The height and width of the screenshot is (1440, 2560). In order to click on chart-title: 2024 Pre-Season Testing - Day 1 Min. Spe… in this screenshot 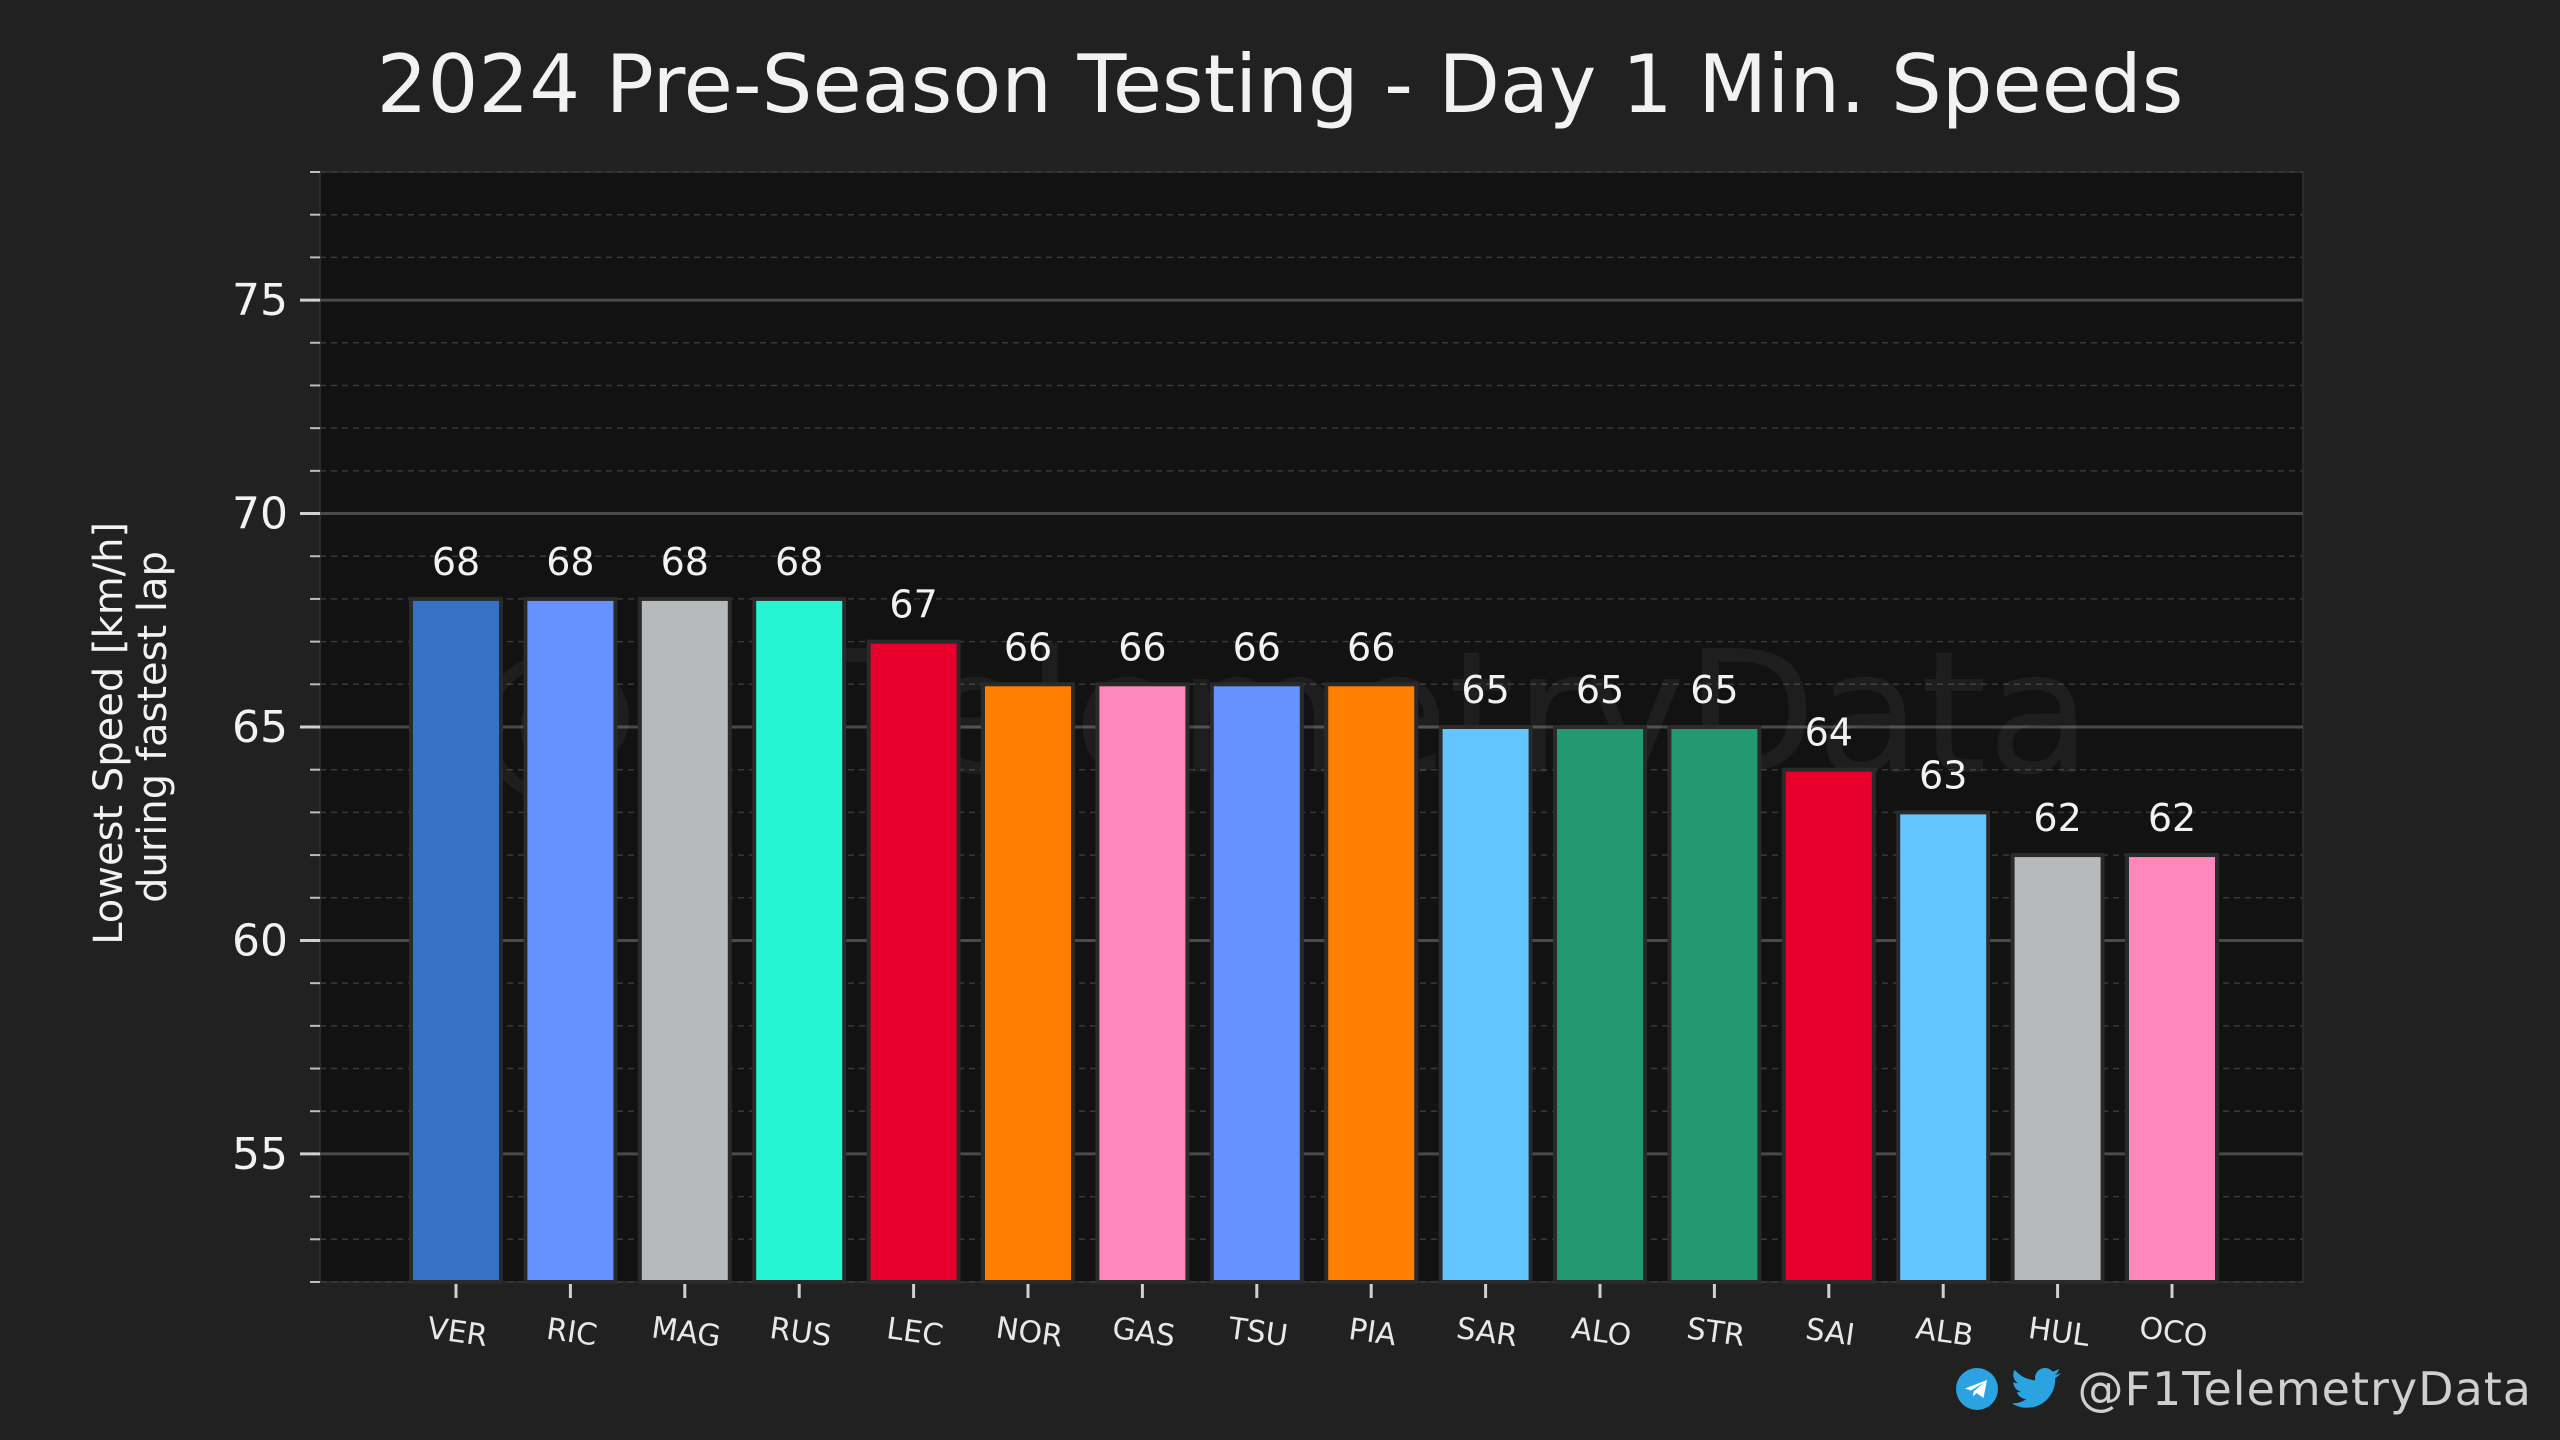, I will do `click(1280, 84)`.